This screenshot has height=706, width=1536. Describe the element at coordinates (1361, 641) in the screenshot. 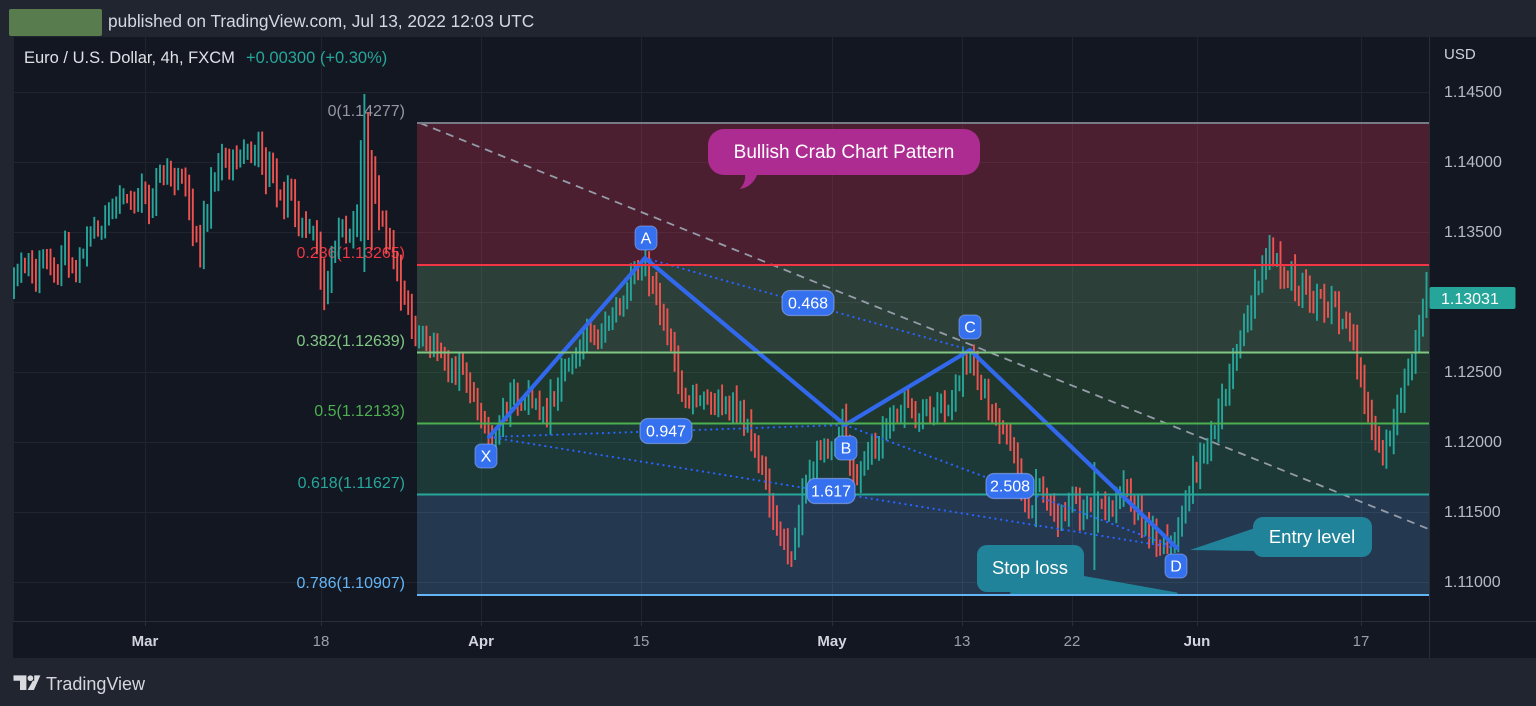

I see `svg-text: 17` at that location.